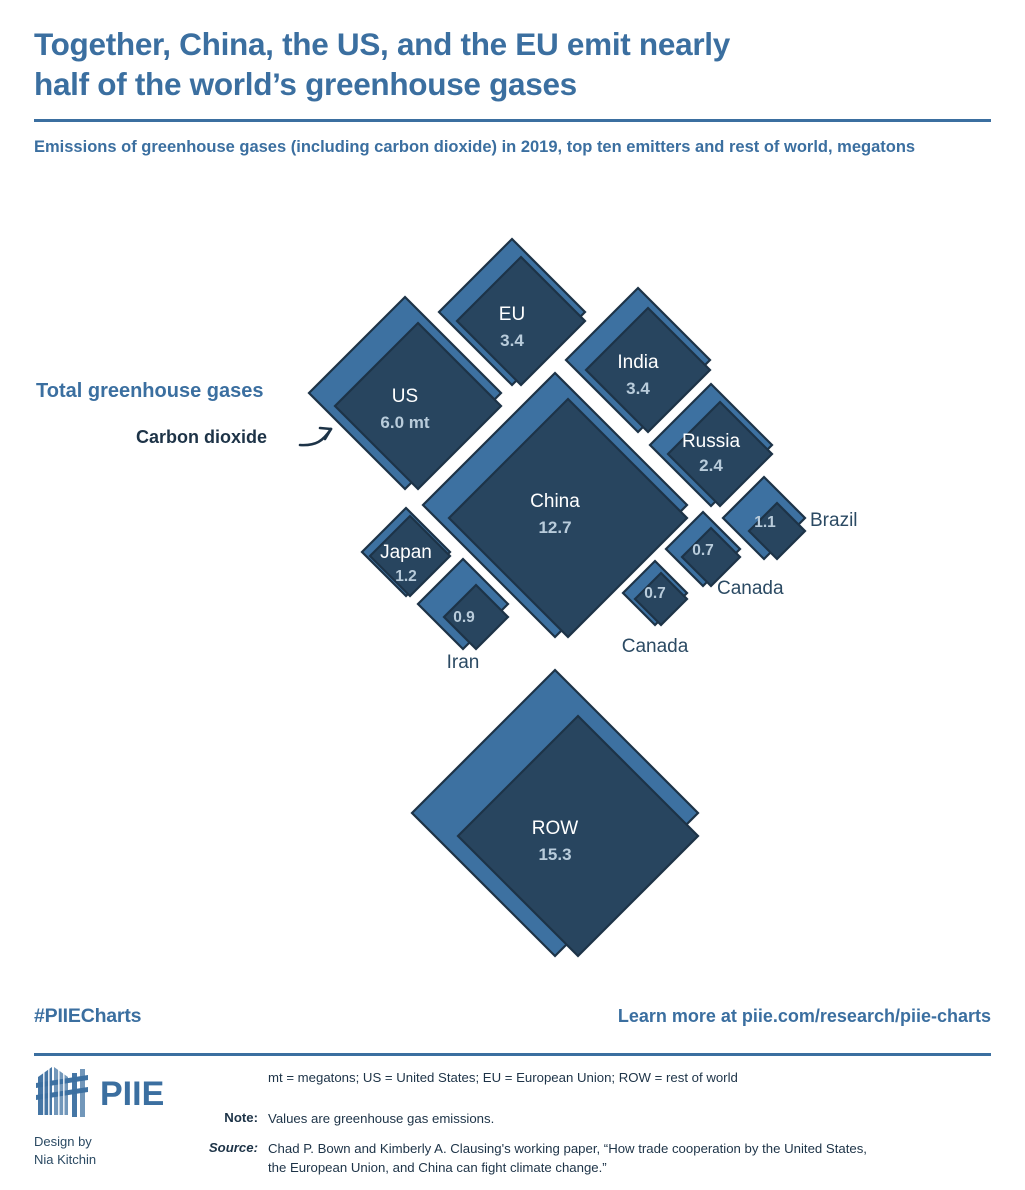 This screenshot has width=1025, height=1190. I want to click on note-text: Values are greenhouse gas emissions., so click(381, 1118).